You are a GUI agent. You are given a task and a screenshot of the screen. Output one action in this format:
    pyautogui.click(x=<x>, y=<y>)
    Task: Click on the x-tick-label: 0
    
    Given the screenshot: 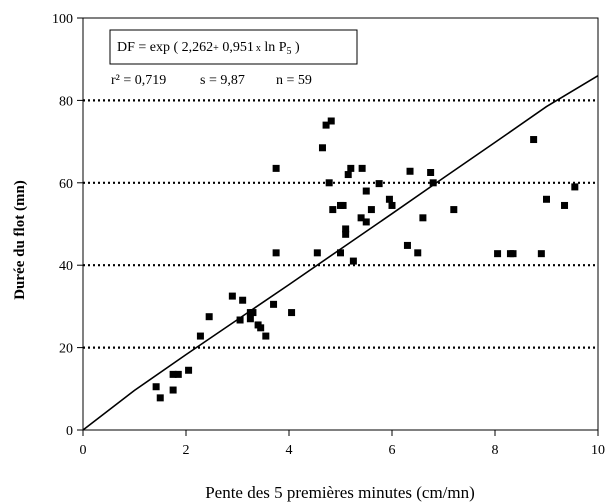 What is the action you would take?
    pyautogui.click(x=83, y=450)
    